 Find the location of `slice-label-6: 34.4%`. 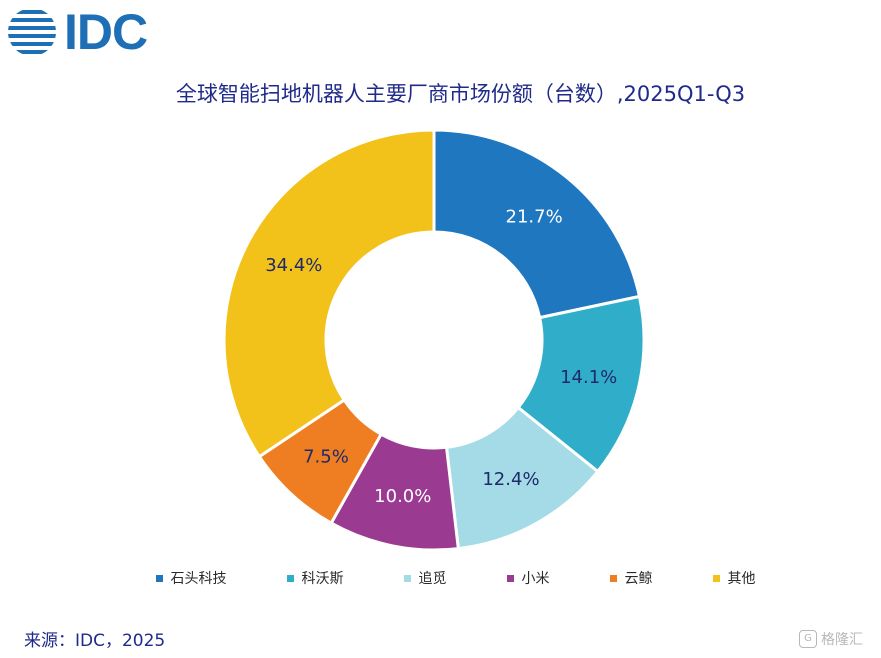

slice-label-6: 34.4% is located at coordinates (293, 265).